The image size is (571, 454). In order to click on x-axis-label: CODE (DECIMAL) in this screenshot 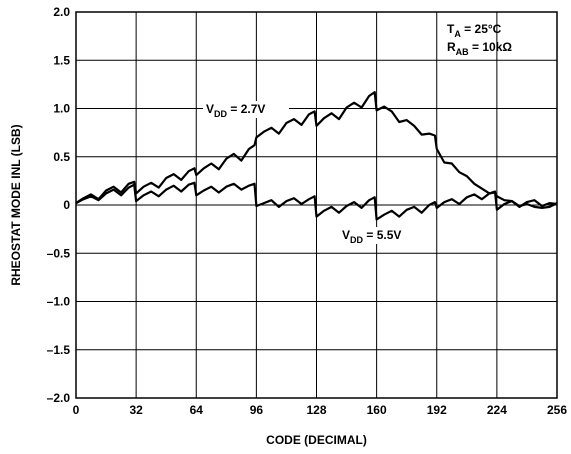, I will do `click(316, 440)`.